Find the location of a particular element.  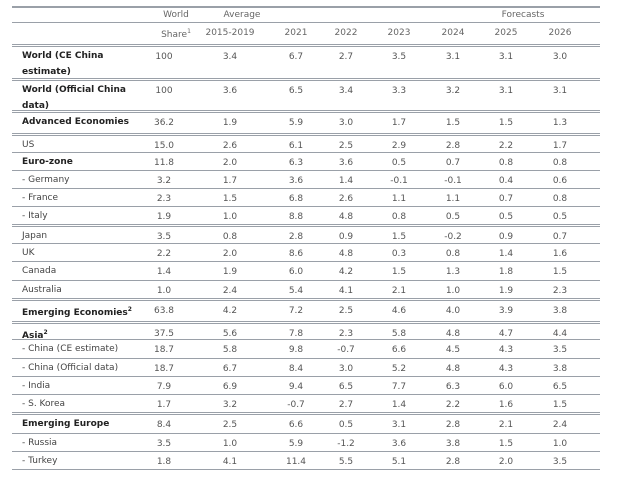

table-row: Japan 3.5 0.8 2.8 0.9 1.5 -0.2 0.9 0.7 is located at coordinates (306, 233).